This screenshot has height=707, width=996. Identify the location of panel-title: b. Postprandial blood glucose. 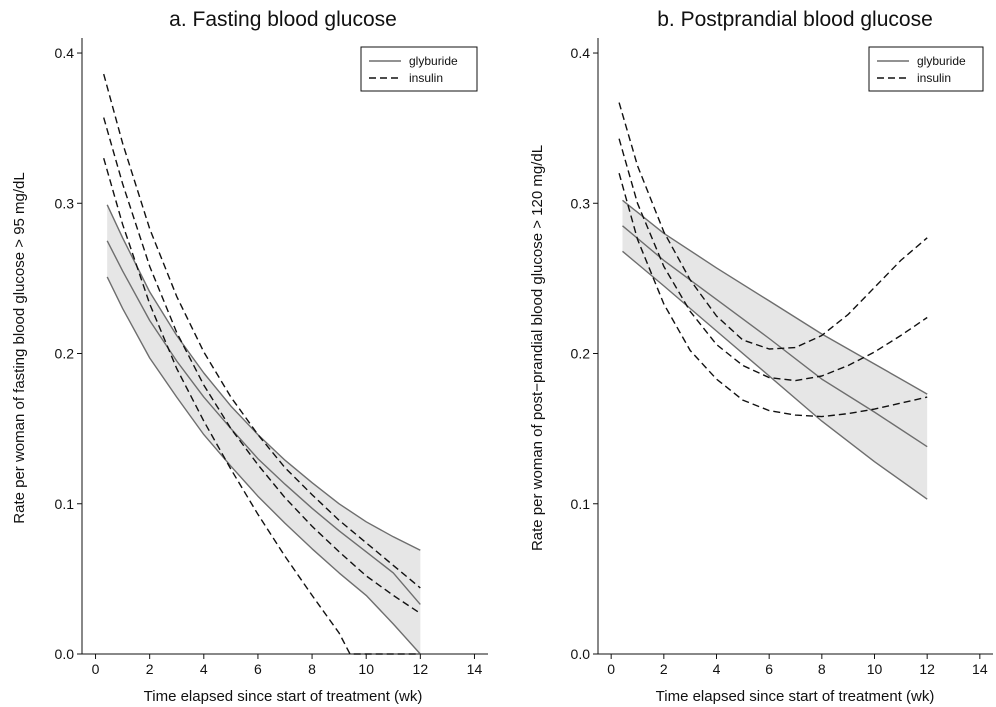
(795, 19).